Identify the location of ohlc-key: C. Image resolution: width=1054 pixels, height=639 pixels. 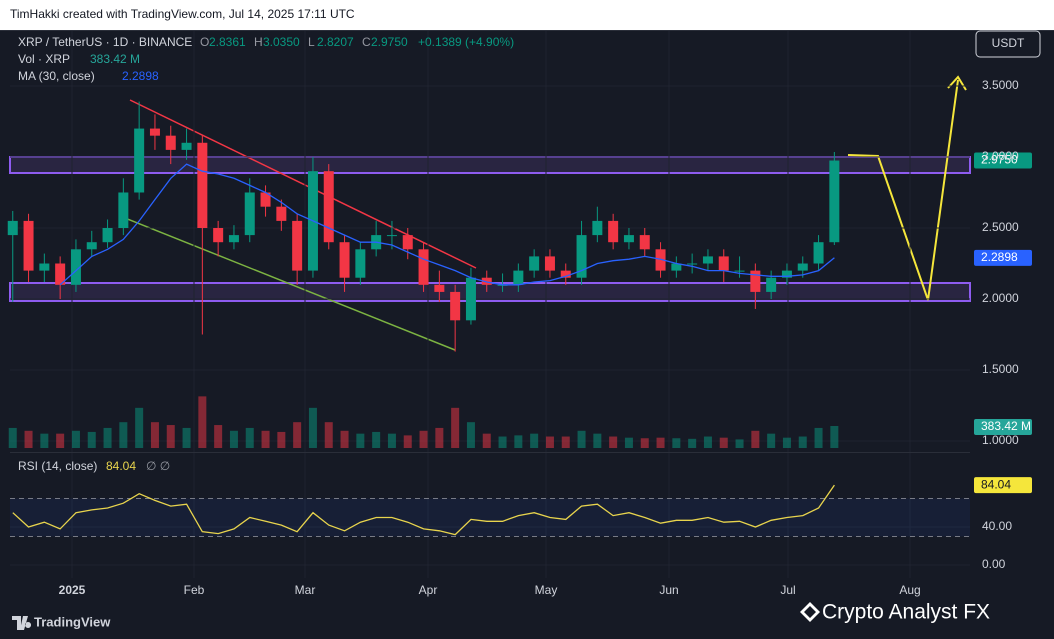
(366, 42).